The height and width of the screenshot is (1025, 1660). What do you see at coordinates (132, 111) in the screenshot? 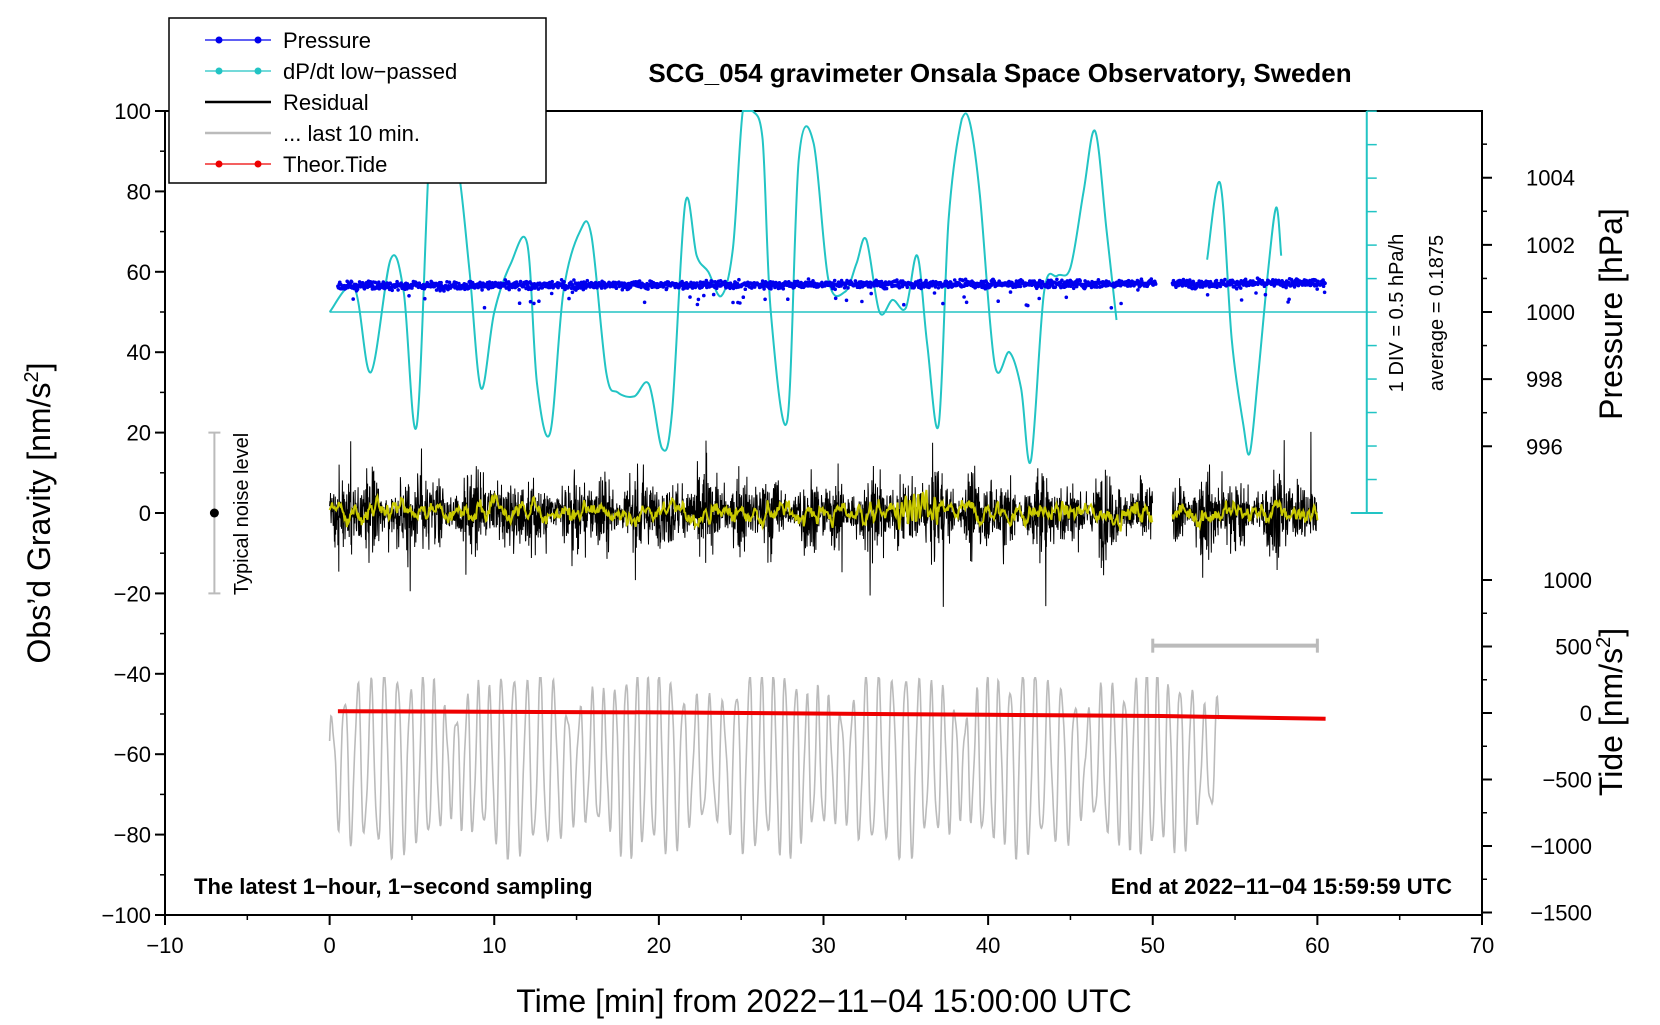
I see `y-tick-label: 100` at bounding box center [132, 111].